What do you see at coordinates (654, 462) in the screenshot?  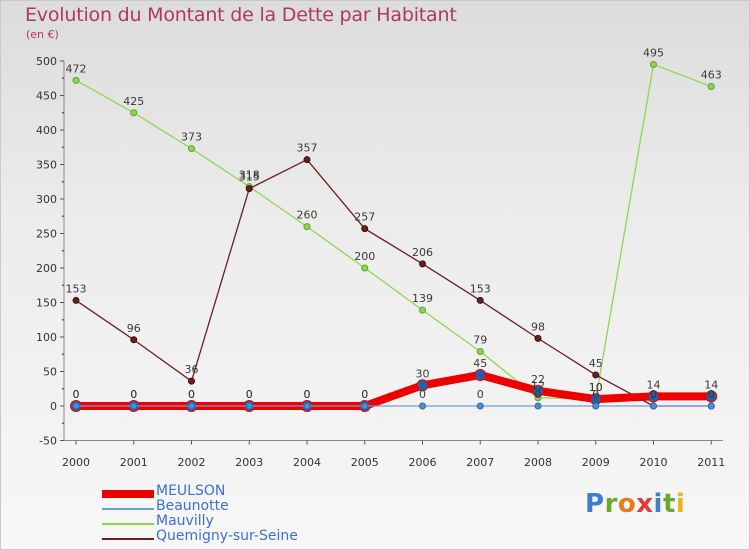 I see `x-tick-label: 2010` at bounding box center [654, 462].